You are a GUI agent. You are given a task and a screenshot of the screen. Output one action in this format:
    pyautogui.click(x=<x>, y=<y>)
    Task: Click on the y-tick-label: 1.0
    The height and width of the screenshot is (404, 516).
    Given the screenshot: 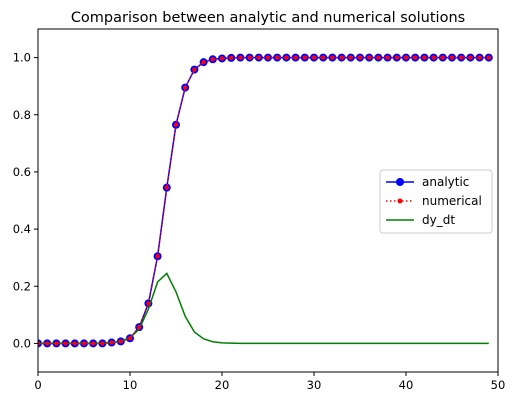 What is the action you would take?
    pyautogui.click(x=22, y=58)
    